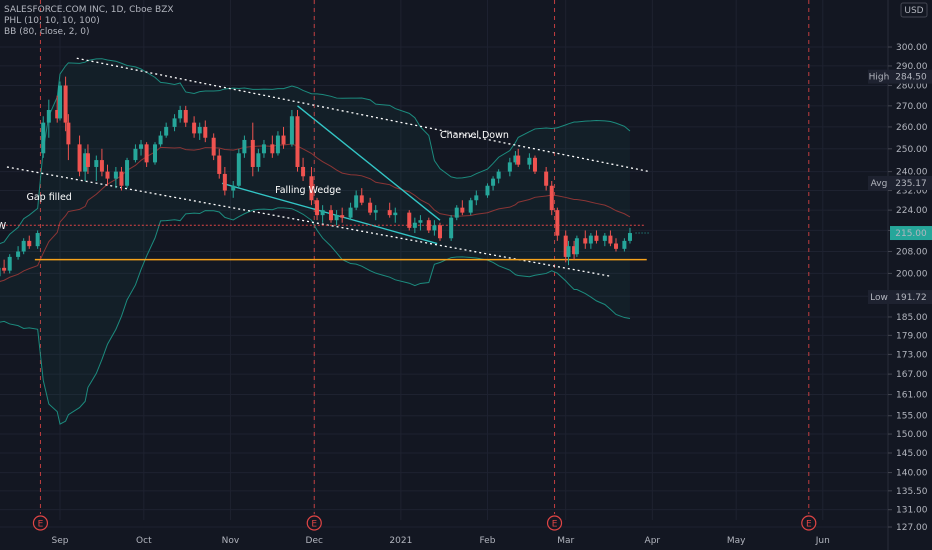 Image resolution: width=932 pixels, height=550 pixels. What do you see at coordinates (400, 541) in the screenshot?
I see `x-tick-label: 2021` at bounding box center [400, 541].